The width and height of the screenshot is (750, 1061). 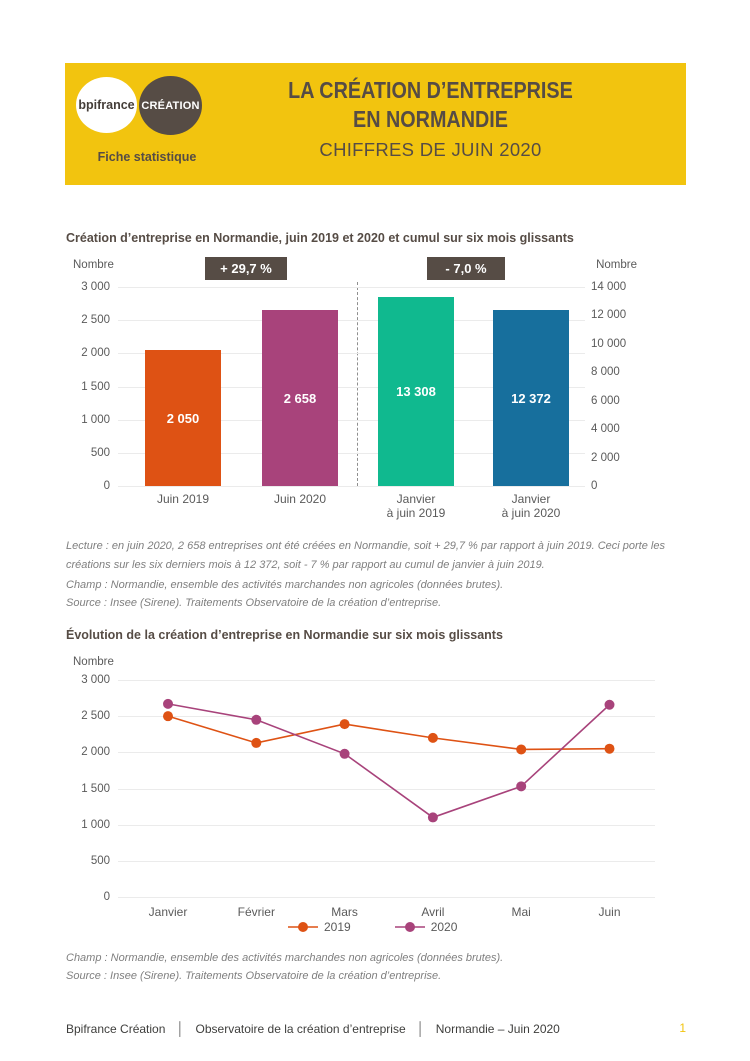 I want to click on tagline: Fiche statistique, so click(x=147, y=157).